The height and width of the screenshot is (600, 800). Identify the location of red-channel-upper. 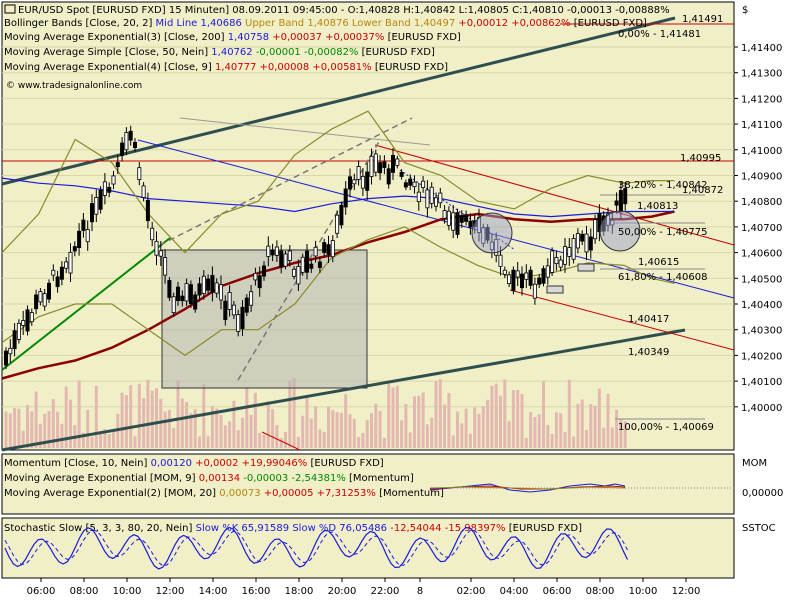
(554, 195).